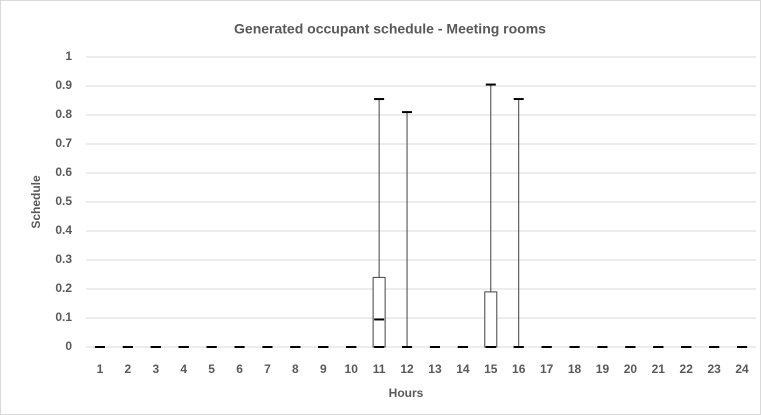 This screenshot has width=761, height=415. Describe the element at coordinates (183, 369) in the screenshot. I see `x-tick-label: 4` at that location.